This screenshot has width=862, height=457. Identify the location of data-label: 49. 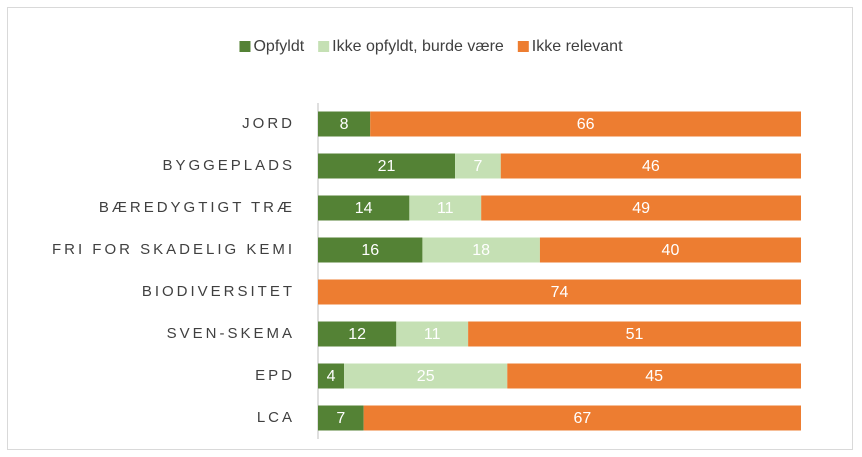
(641, 208).